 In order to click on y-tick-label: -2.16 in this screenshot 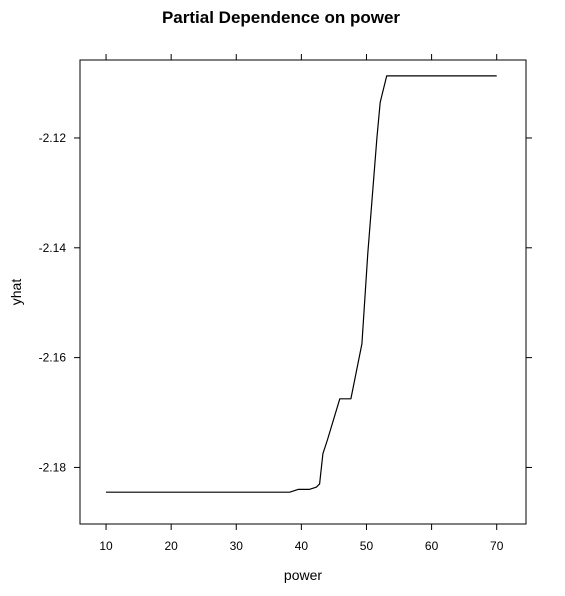, I will do `click(53, 358)`.